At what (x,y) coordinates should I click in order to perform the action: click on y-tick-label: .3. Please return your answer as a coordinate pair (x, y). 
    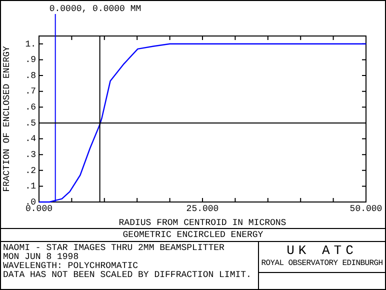
    Looking at the image, I should click on (30, 155).